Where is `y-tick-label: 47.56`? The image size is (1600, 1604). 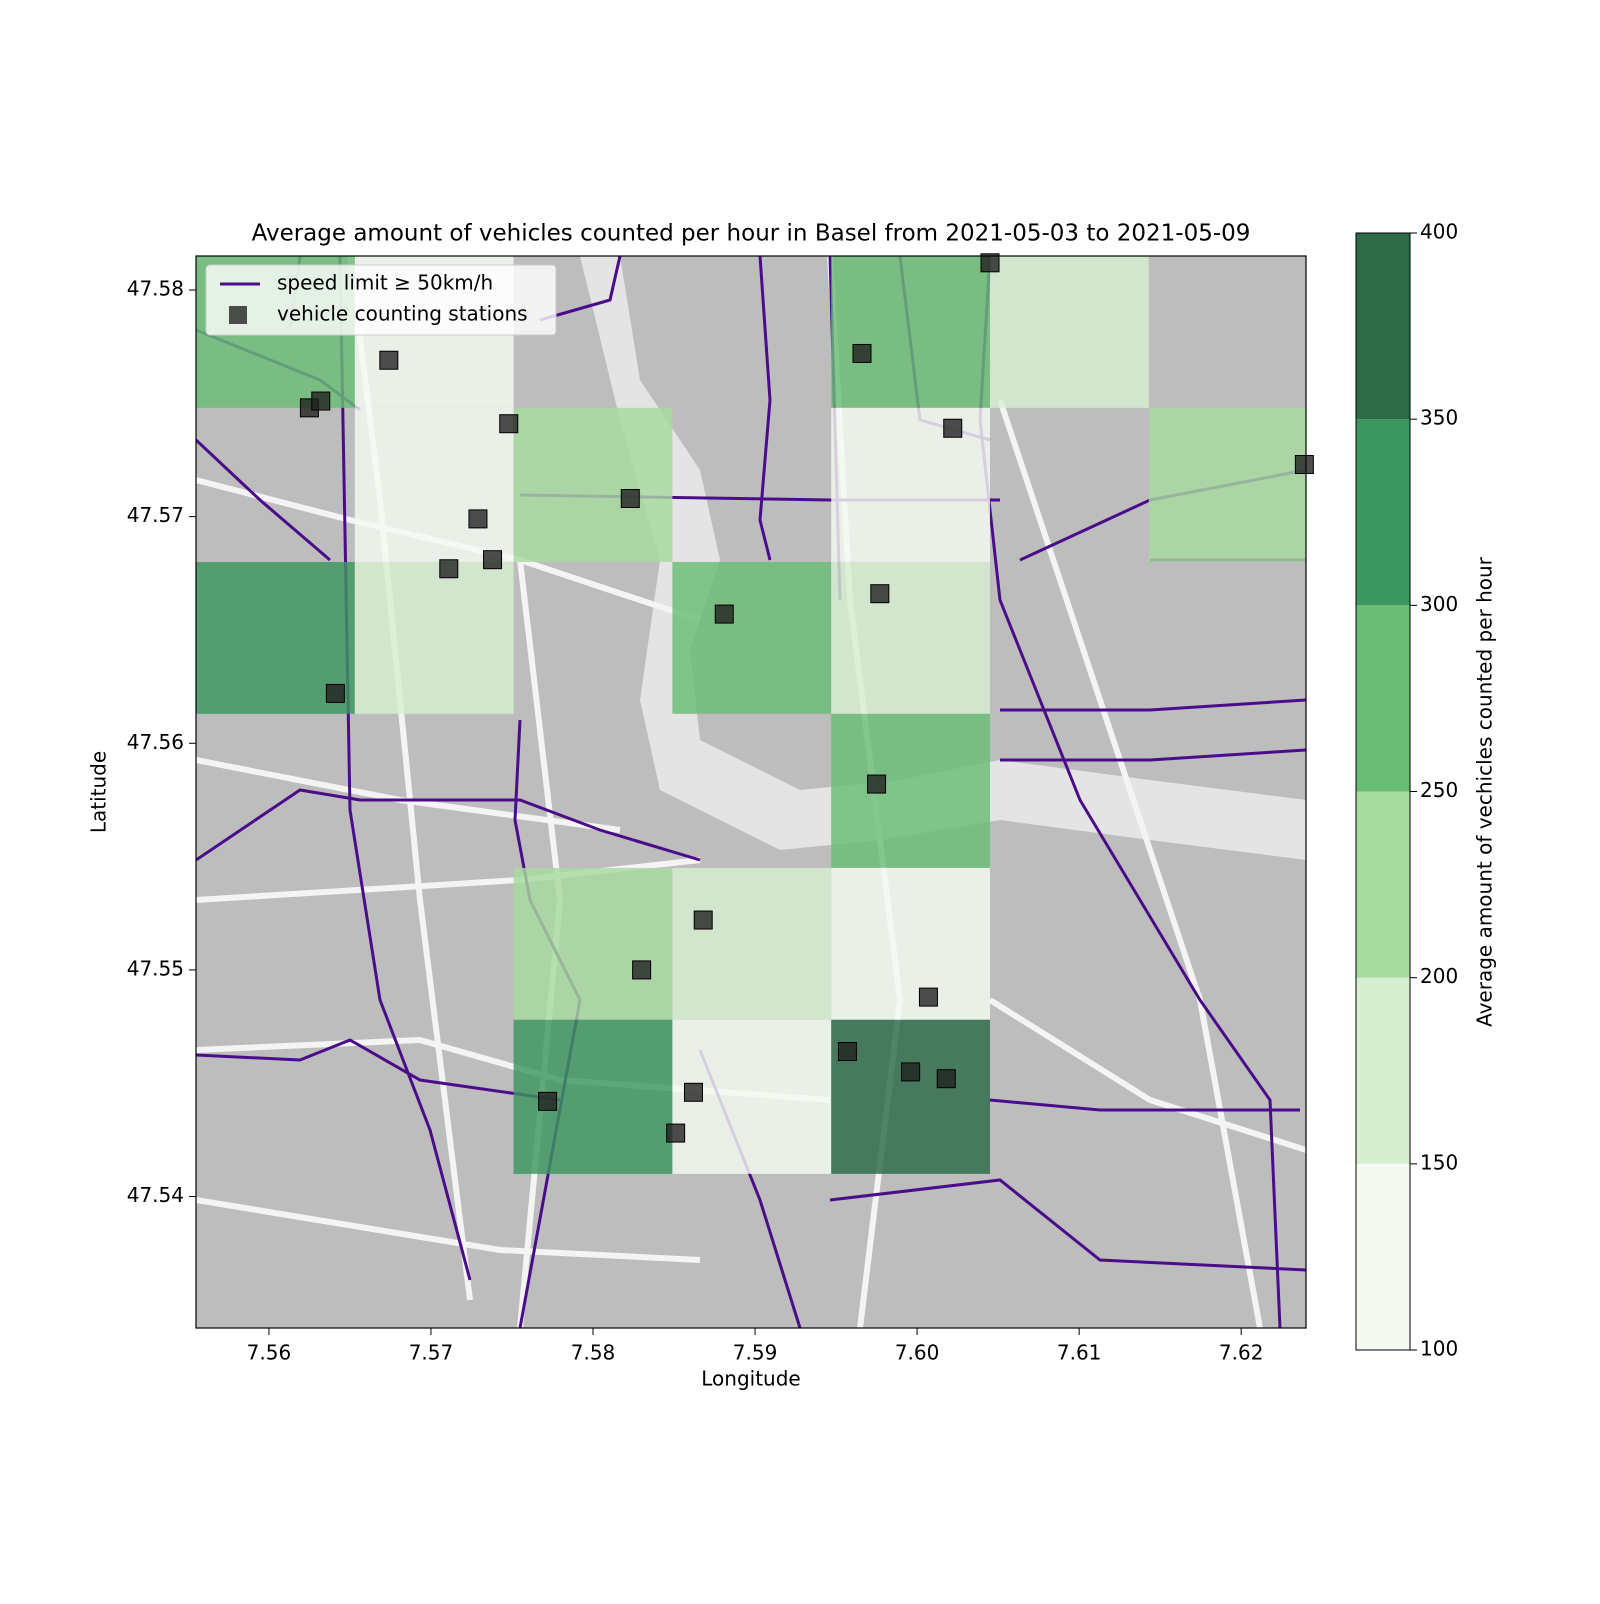 y-tick-label: 47.56 is located at coordinates (155, 742).